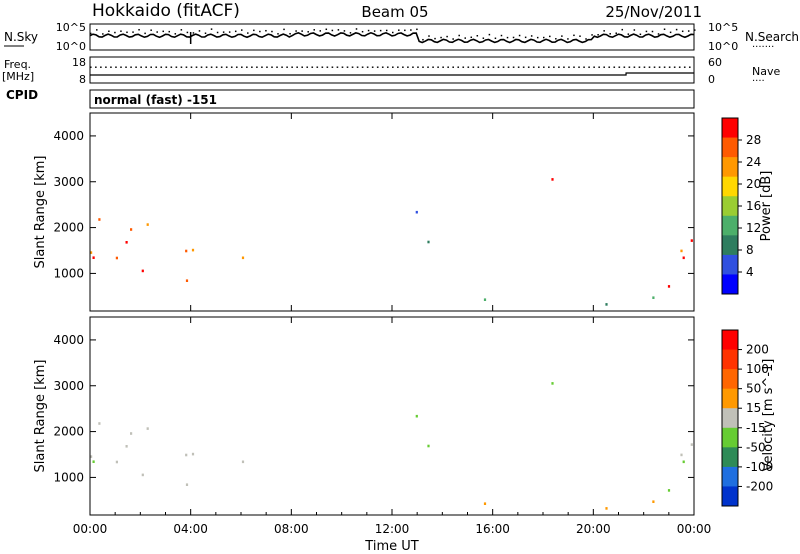 The height and width of the screenshot is (554, 800). Describe the element at coordinates (750, 272) in the screenshot. I see `colorbar-tick-label: 4` at that location.